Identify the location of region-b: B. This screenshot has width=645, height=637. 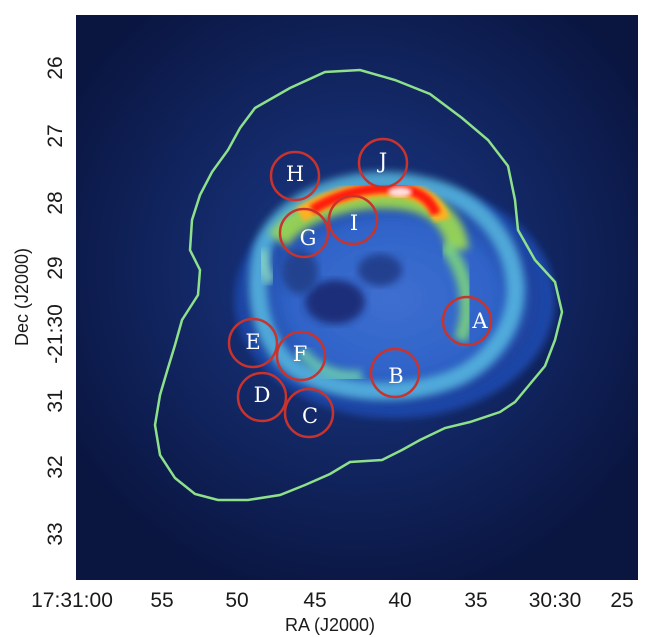
(395, 373).